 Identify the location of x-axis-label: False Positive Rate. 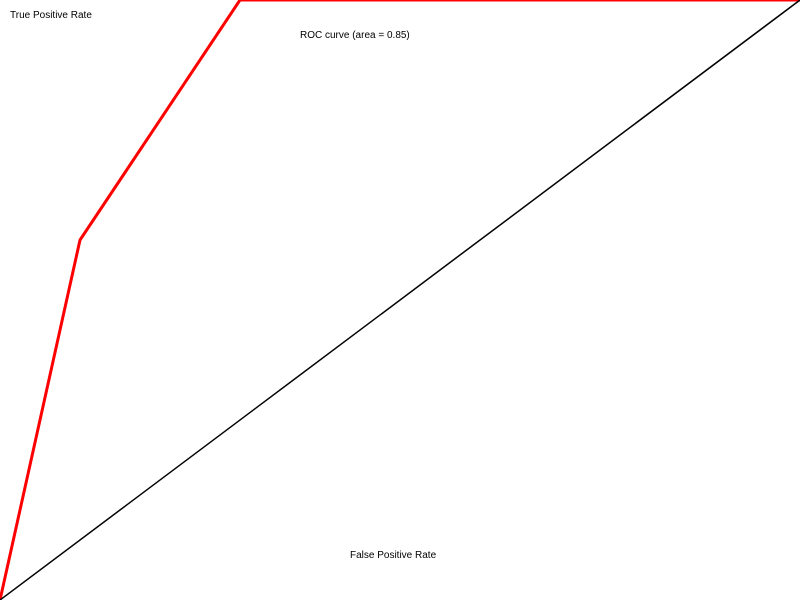
(393, 555).